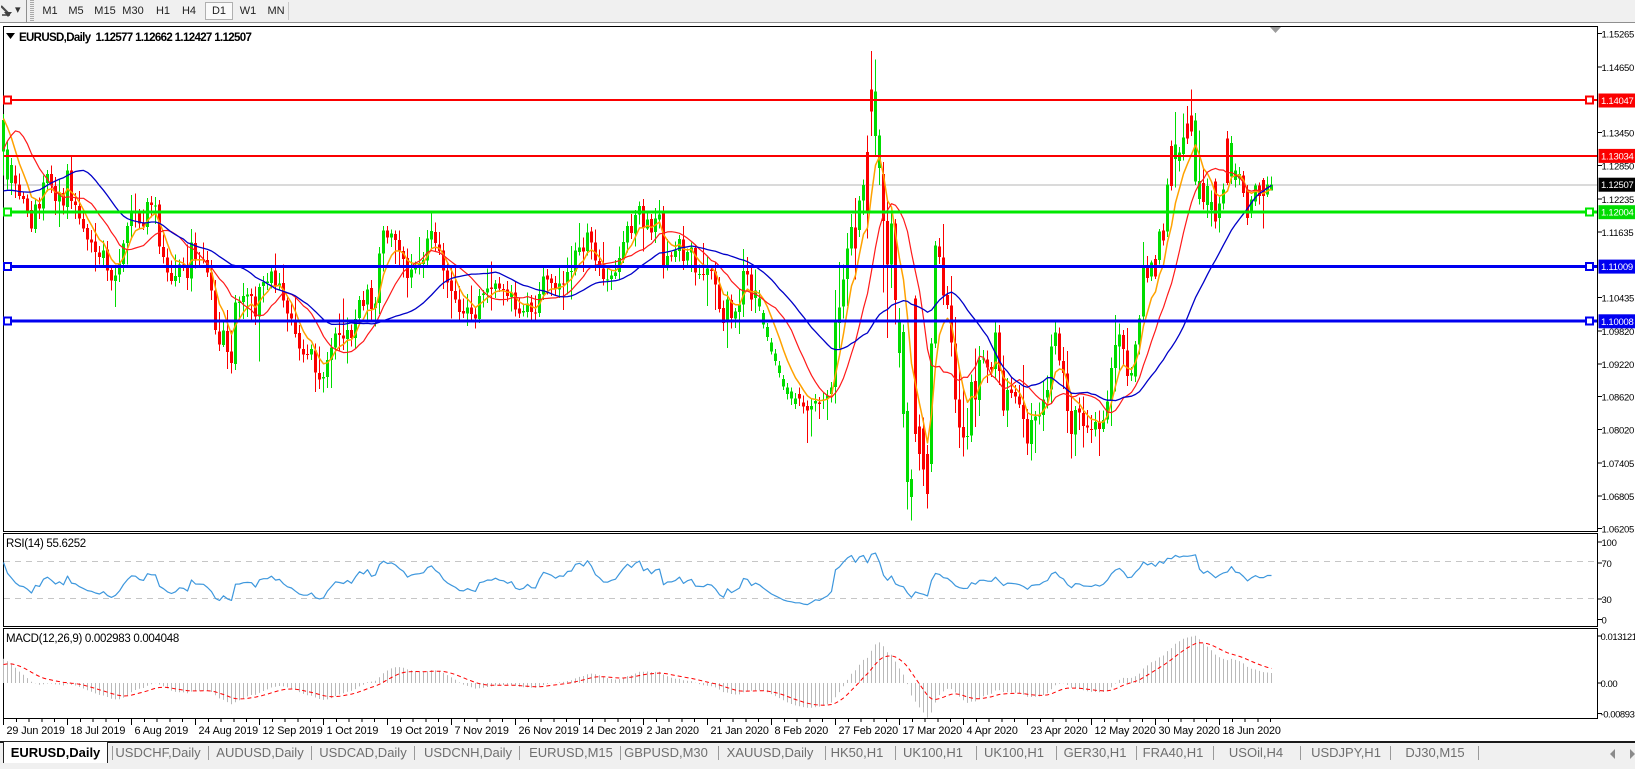 Image resolution: width=1635 pixels, height=769 pixels. Describe the element at coordinates (229, 731) in the screenshot. I see `svg-text: 24 Aug 2019` at that location.